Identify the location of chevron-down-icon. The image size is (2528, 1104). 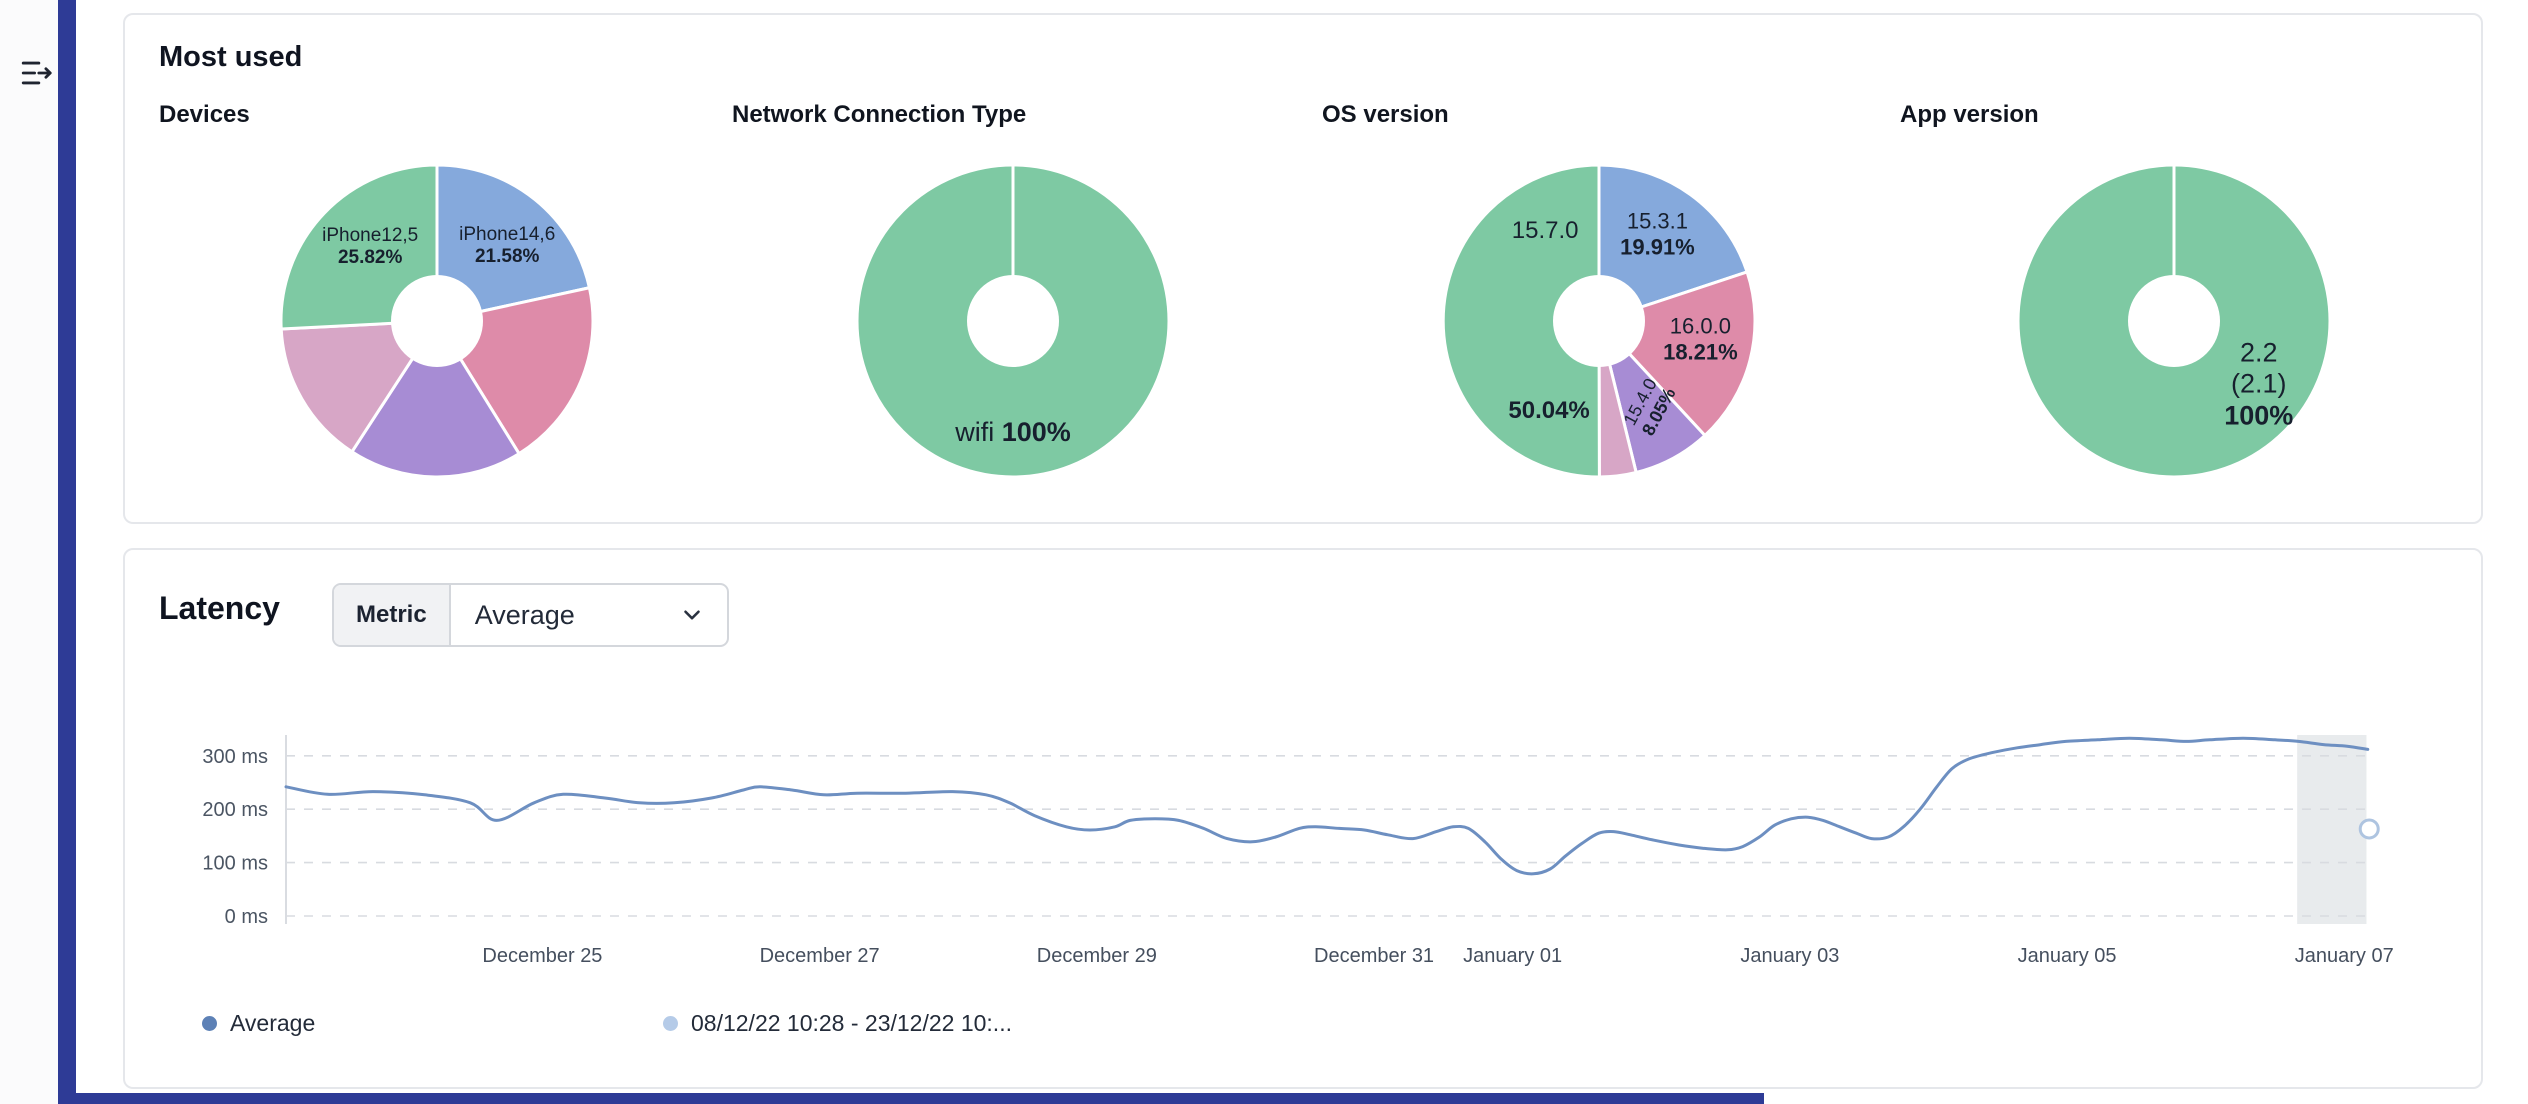
(691, 615).